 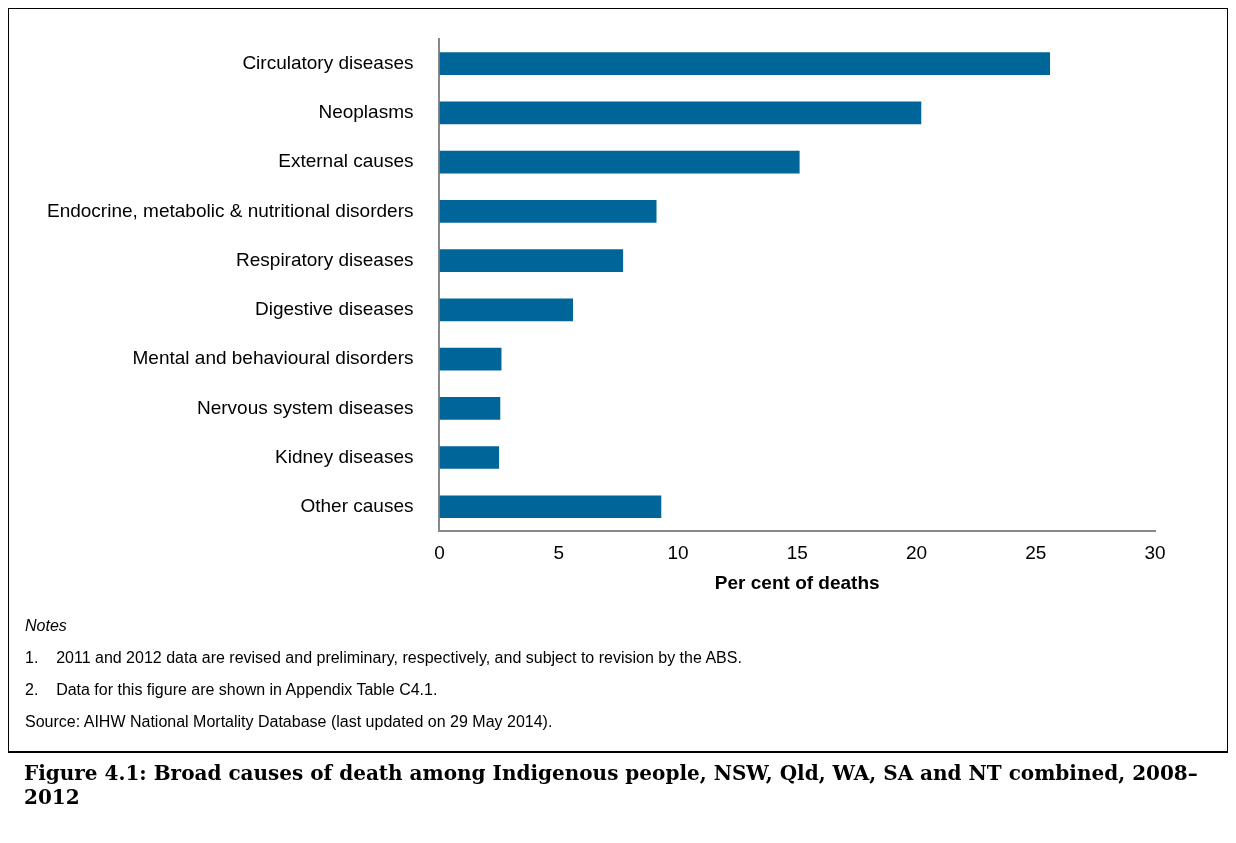 I want to click on x-tick-label: 30, so click(x=1155, y=553).